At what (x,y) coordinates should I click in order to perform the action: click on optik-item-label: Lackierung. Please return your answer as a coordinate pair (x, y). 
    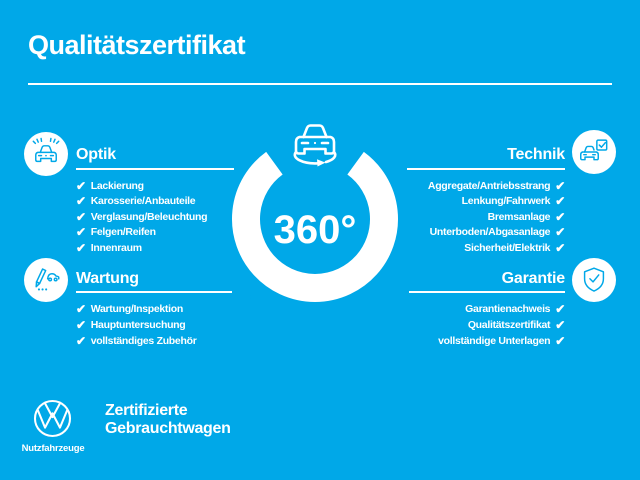
    Looking at the image, I should click on (117, 185).